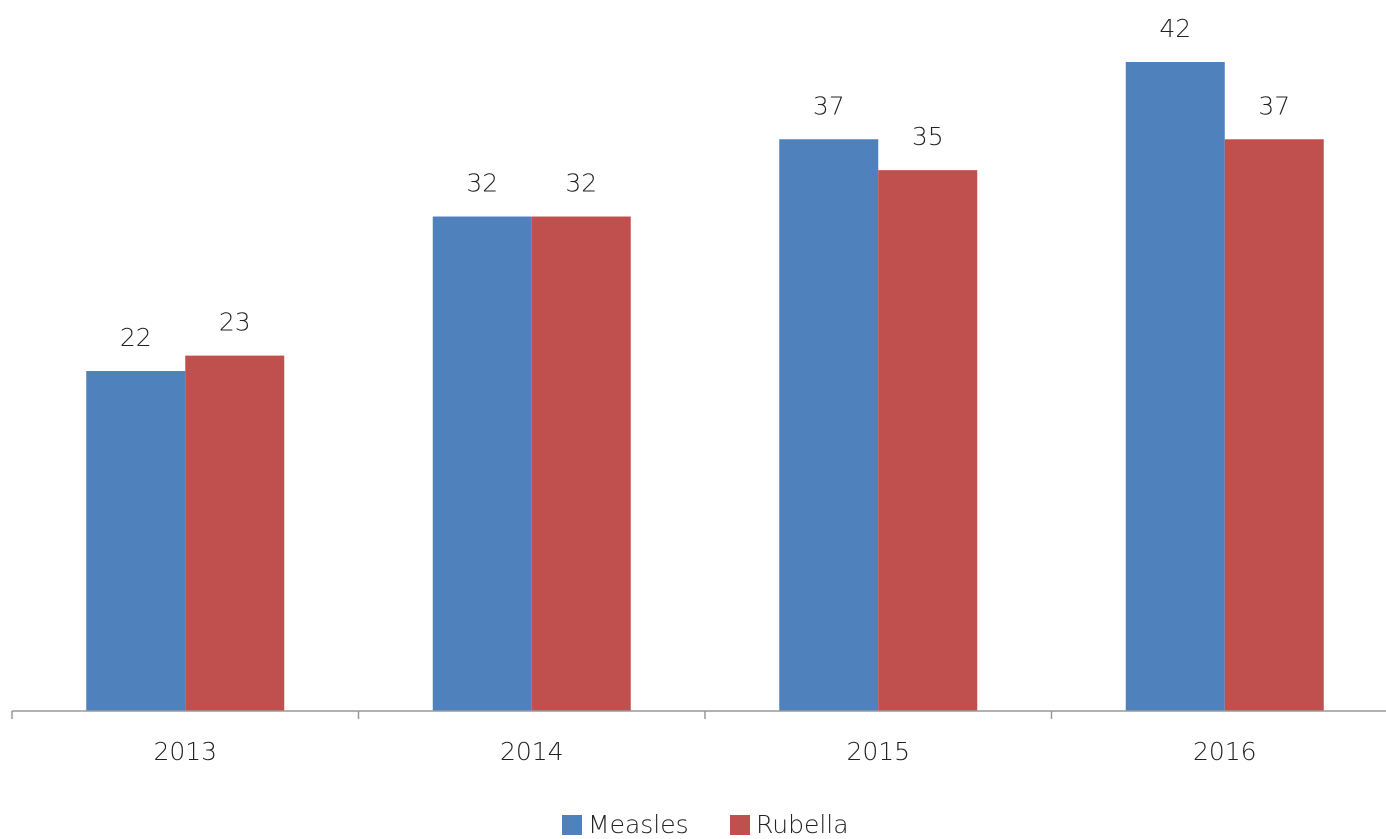 This screenshot has height=839, width=1386. What do you see at coordinates (928, 136) in the screenshot?
I see `data-label: 35` at bounding box center [928, 136].